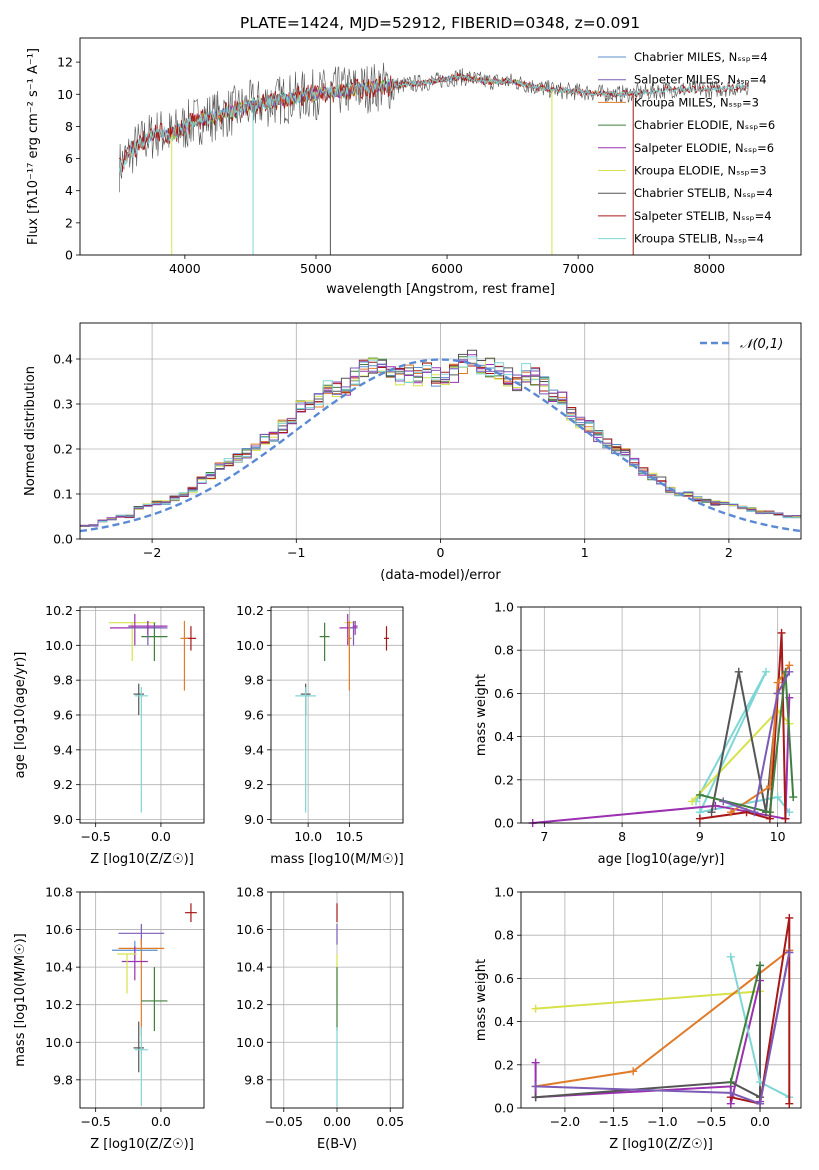 This screenshot has height=1170, width=819. I want to click on x-tick-label: 2, so click(729, 552).